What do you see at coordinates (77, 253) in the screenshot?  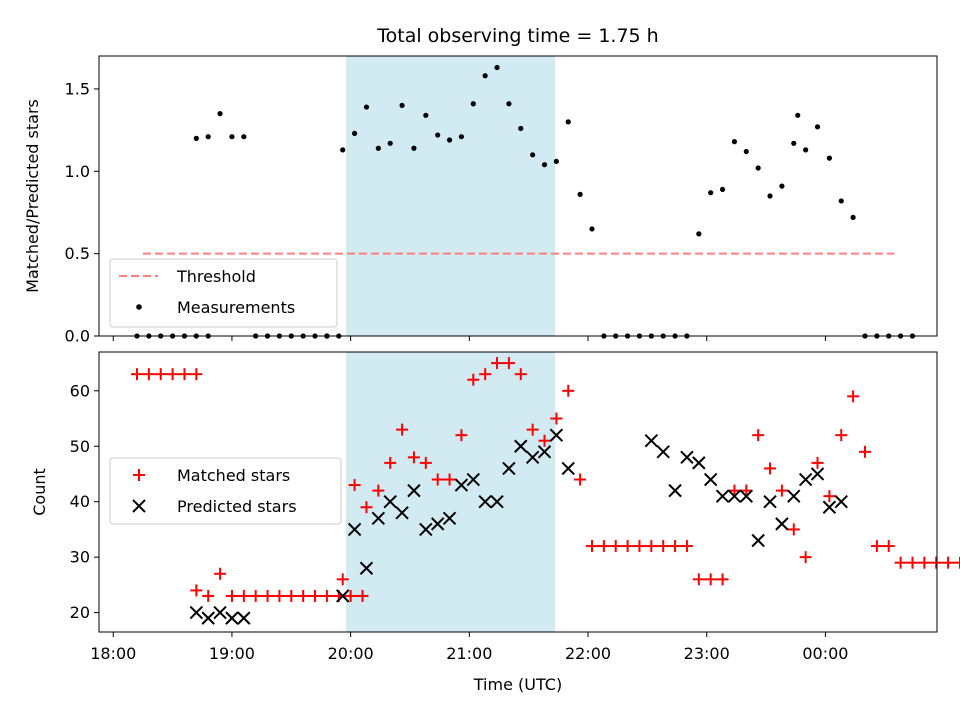 I see `top-y-tick-label: 0.5` at bounding box center [77, 253].